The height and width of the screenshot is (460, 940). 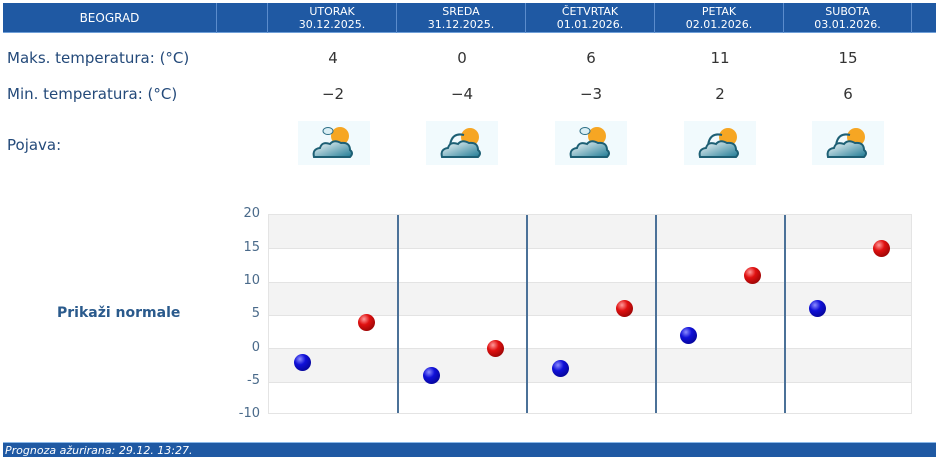 What do you see at coordinates (720, 94) in the screenshot?
I see `min-temp-value: 2` at bounding box center [720, 94].